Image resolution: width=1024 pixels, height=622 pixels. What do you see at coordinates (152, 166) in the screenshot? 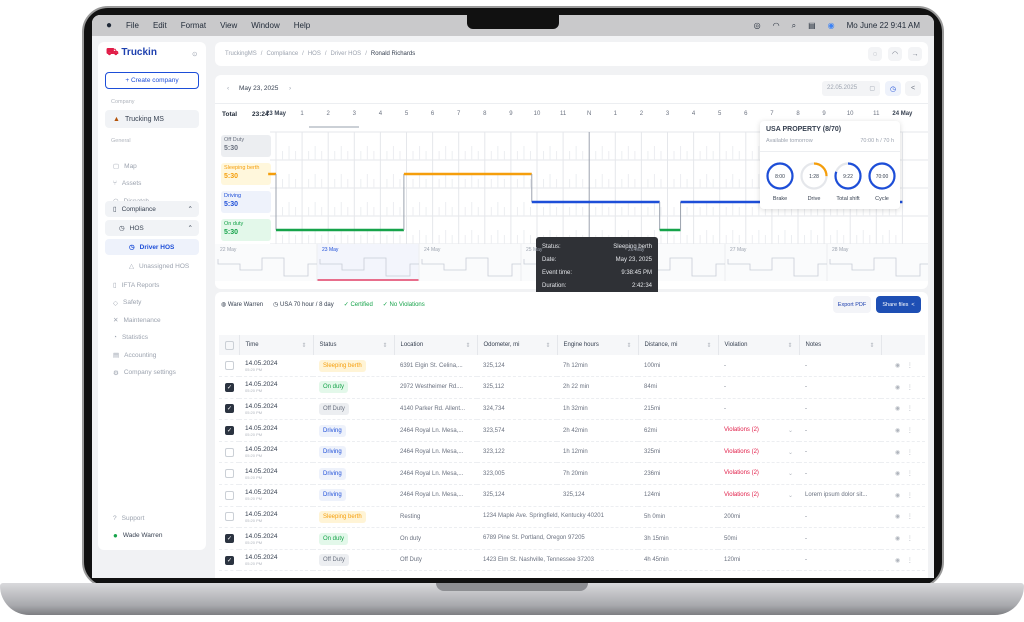
I see `sidebar-item-map: ▢ Map` at bounding box center [152, 166].